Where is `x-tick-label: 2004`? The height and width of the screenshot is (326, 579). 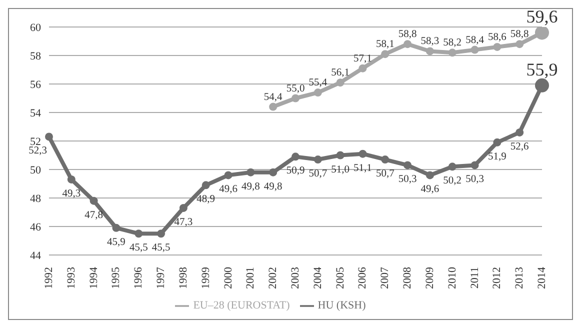
x-tick-label: 2004 is located at coordinates (318, 277).